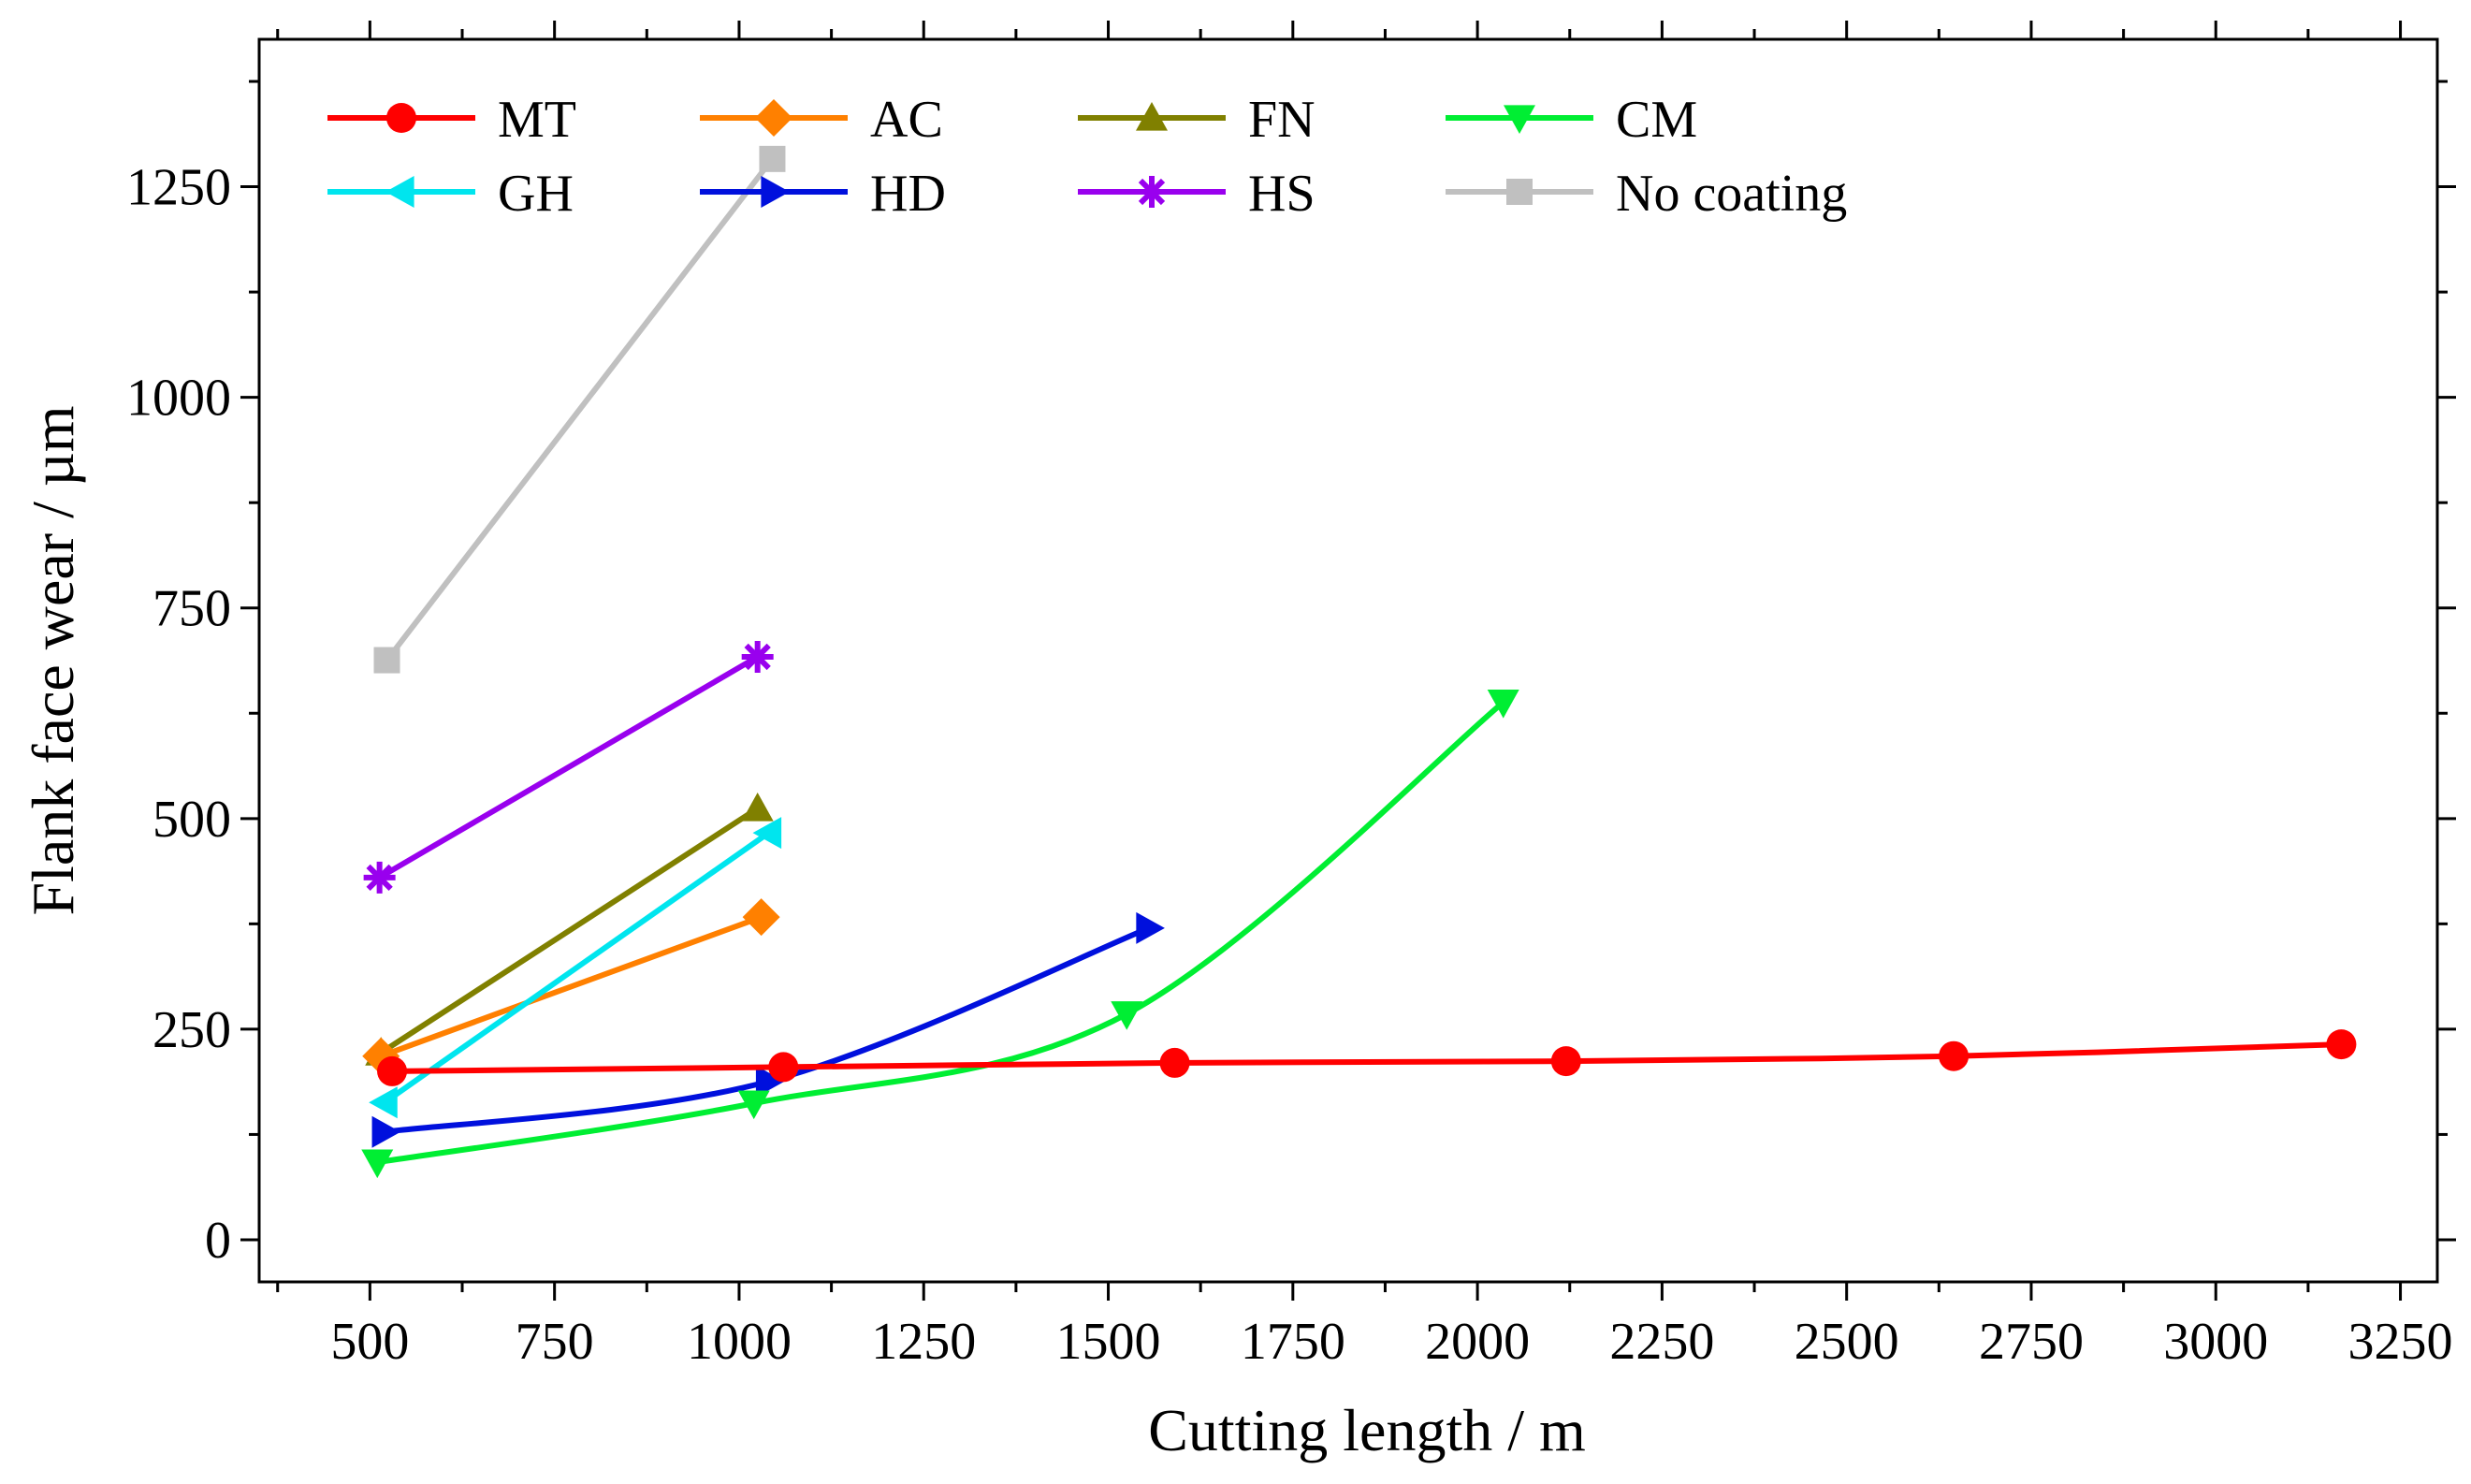 The height and width of the screenshot is (1484, 2471). Describe the element at coordinates (2216, 1342) in the screenshot. I see `x-tick-label: 3000` at that location.